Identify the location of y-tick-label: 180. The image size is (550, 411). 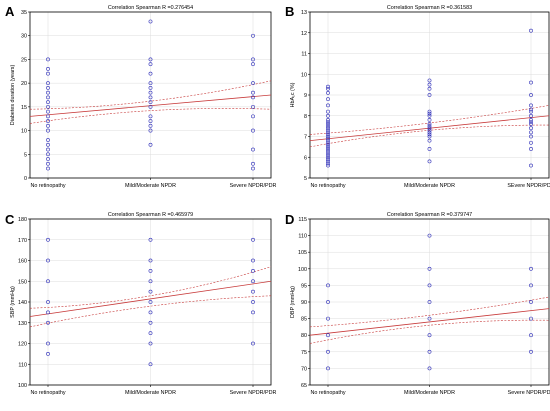
(22, 220).